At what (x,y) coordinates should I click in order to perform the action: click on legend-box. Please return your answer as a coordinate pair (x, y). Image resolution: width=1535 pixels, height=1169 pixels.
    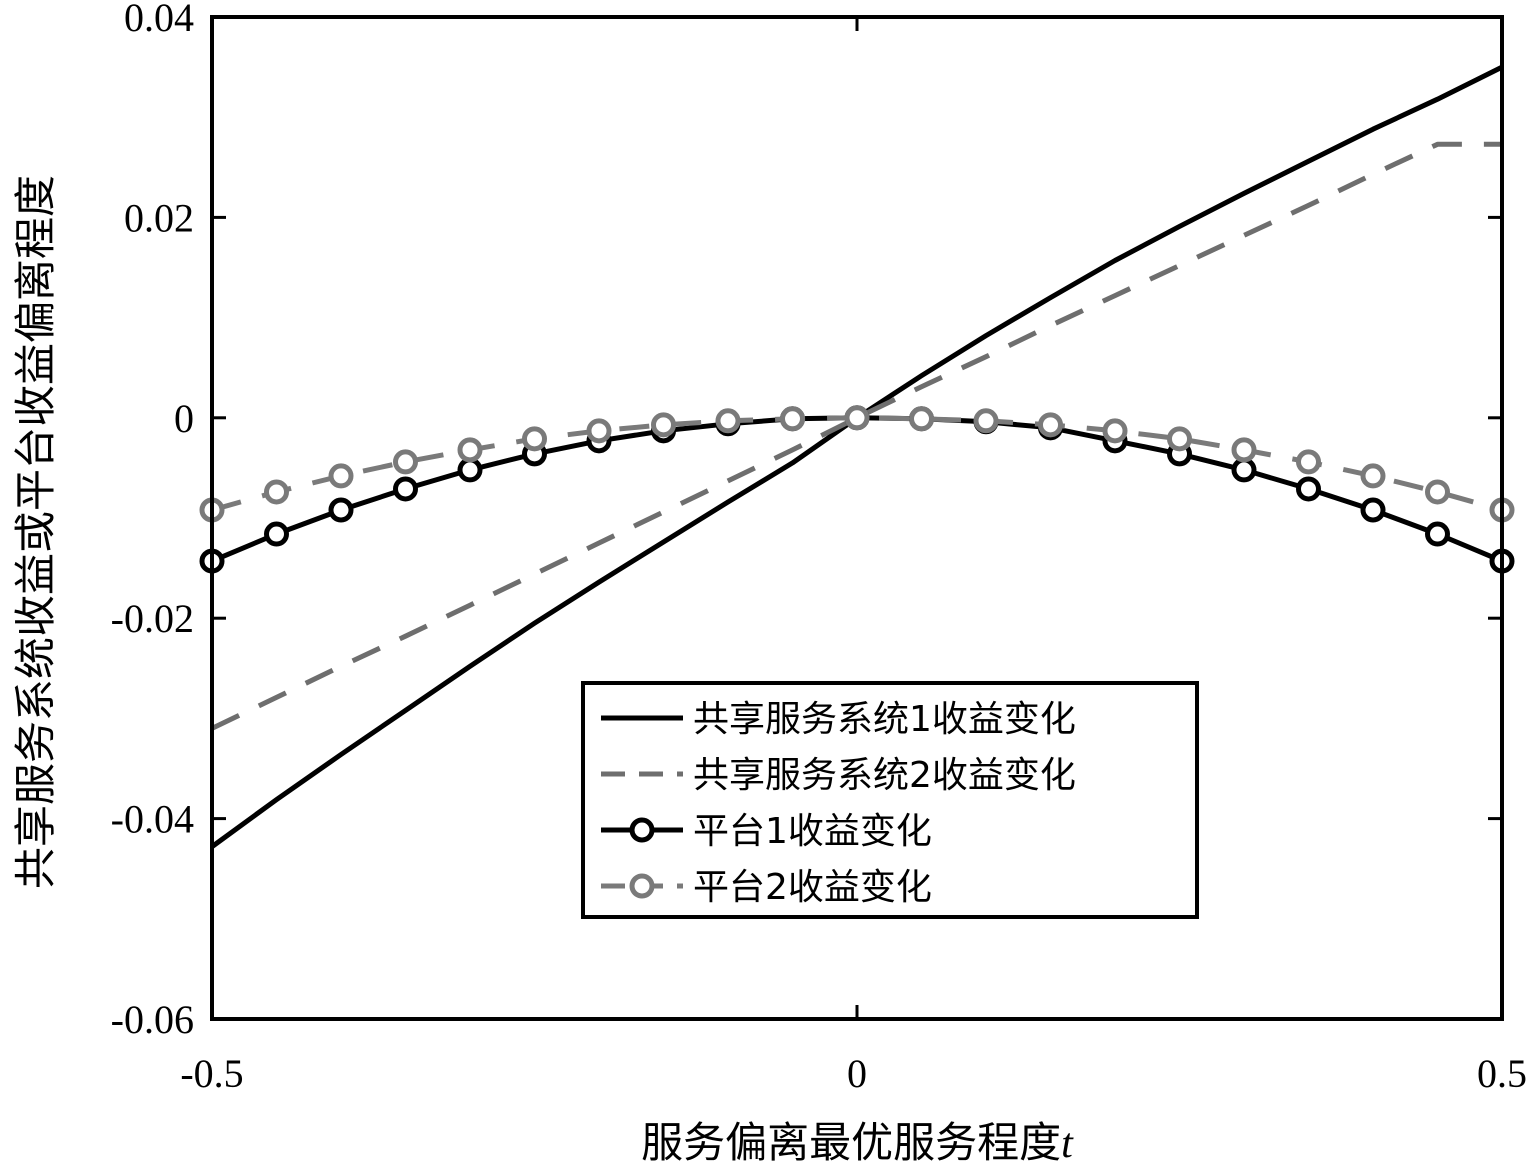
    Looking at the image, I should click on (890, 800).